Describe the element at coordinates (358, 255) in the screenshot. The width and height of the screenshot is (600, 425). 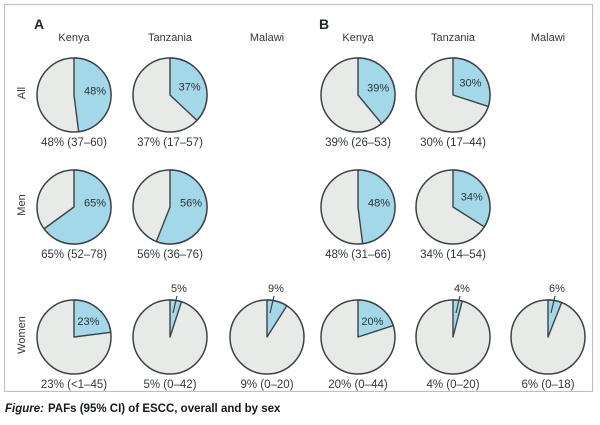
I see `ci-label-b-men-kenya: 48% (31–66)` at that location.